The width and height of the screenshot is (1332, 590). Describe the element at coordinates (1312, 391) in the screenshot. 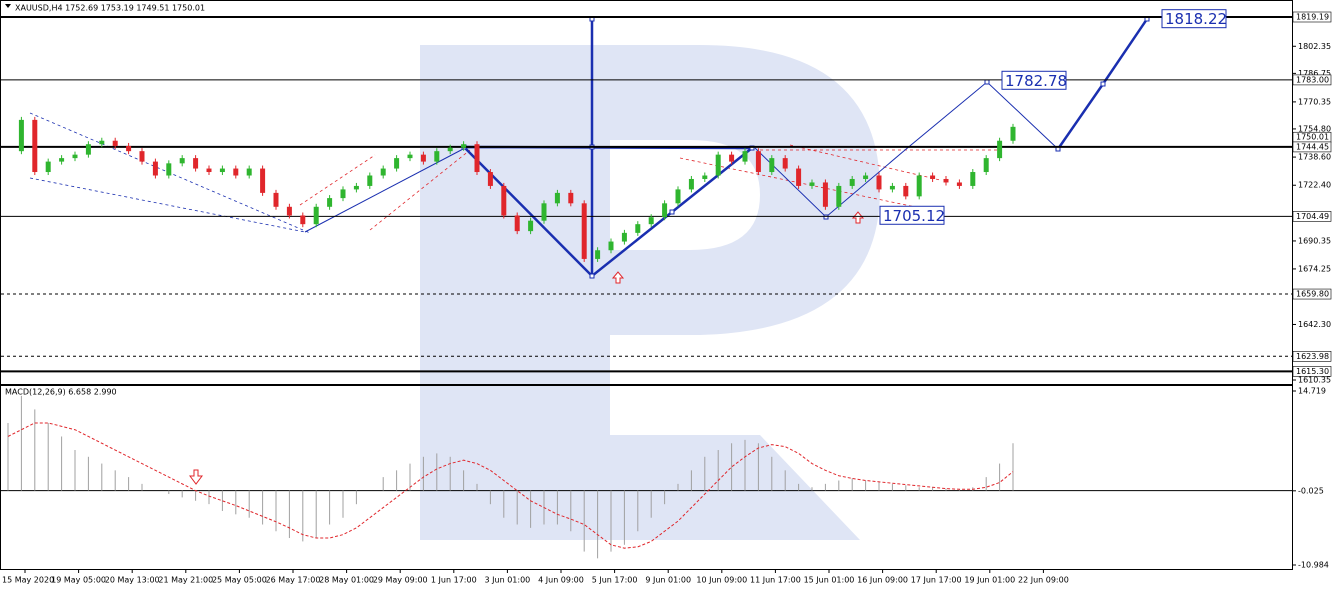

I see `macd-tick-label: 14.719` at that location.